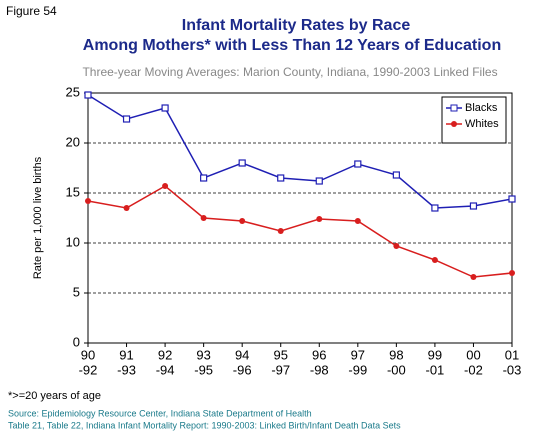 The width and height of the screenshot is (533, 438). I want to click on x-tick-label: 97, so click(358, 354).